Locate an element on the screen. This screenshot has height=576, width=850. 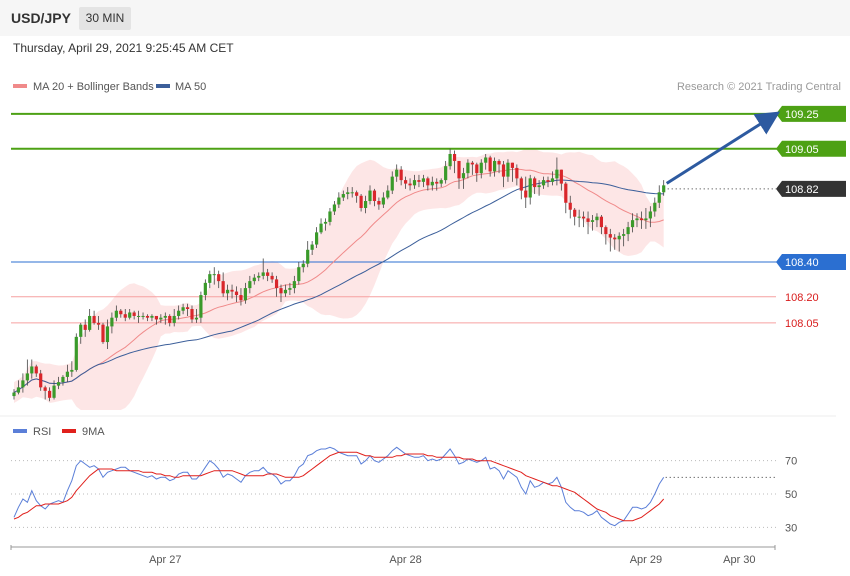
trend-arrow is located at coordinates (723, 148).